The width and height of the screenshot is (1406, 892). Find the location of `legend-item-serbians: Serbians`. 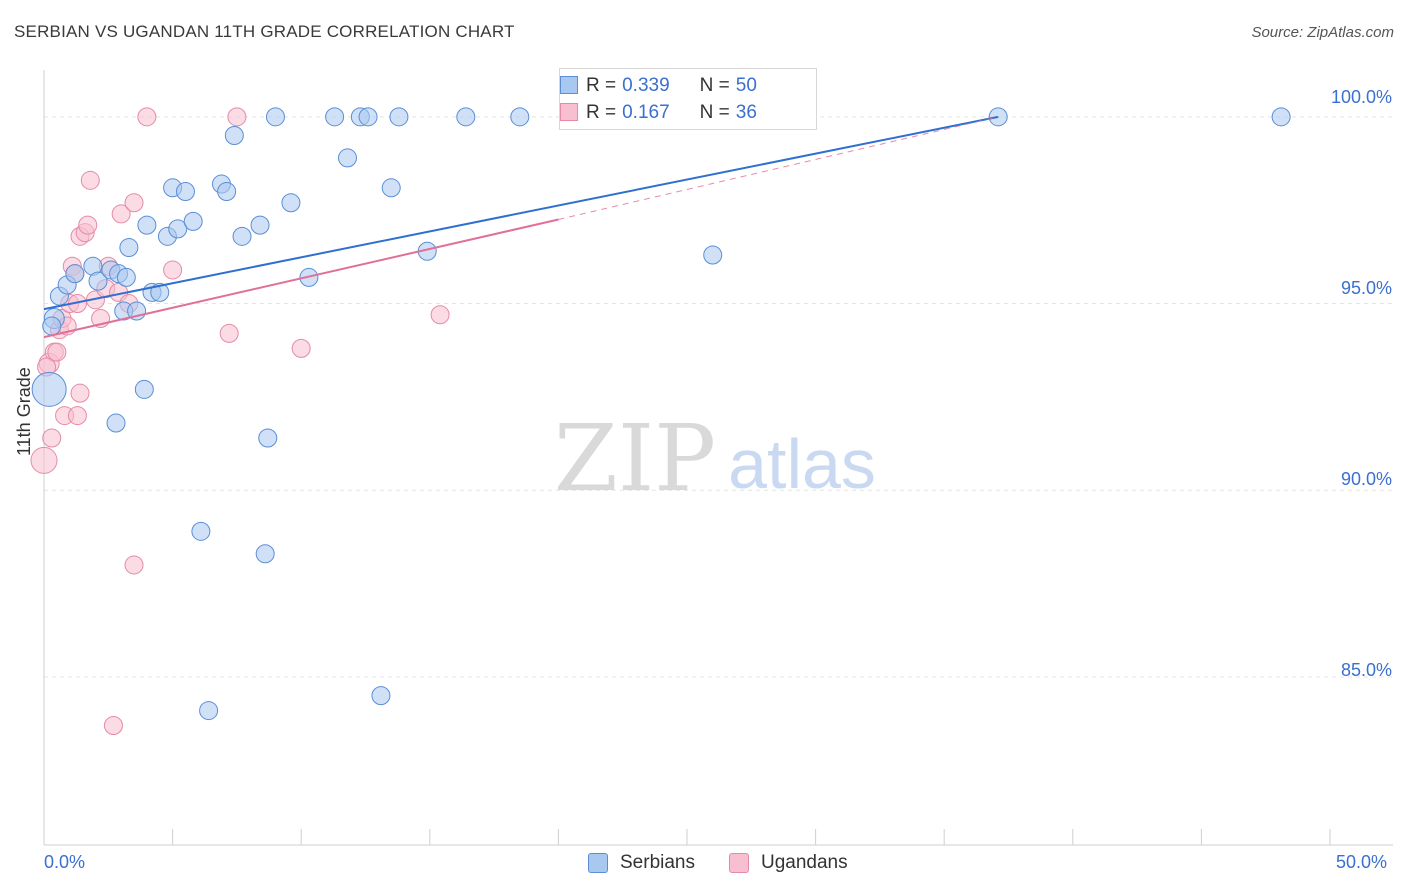

legend-item-serbians: Serbians is located at coordinates (641, 863).